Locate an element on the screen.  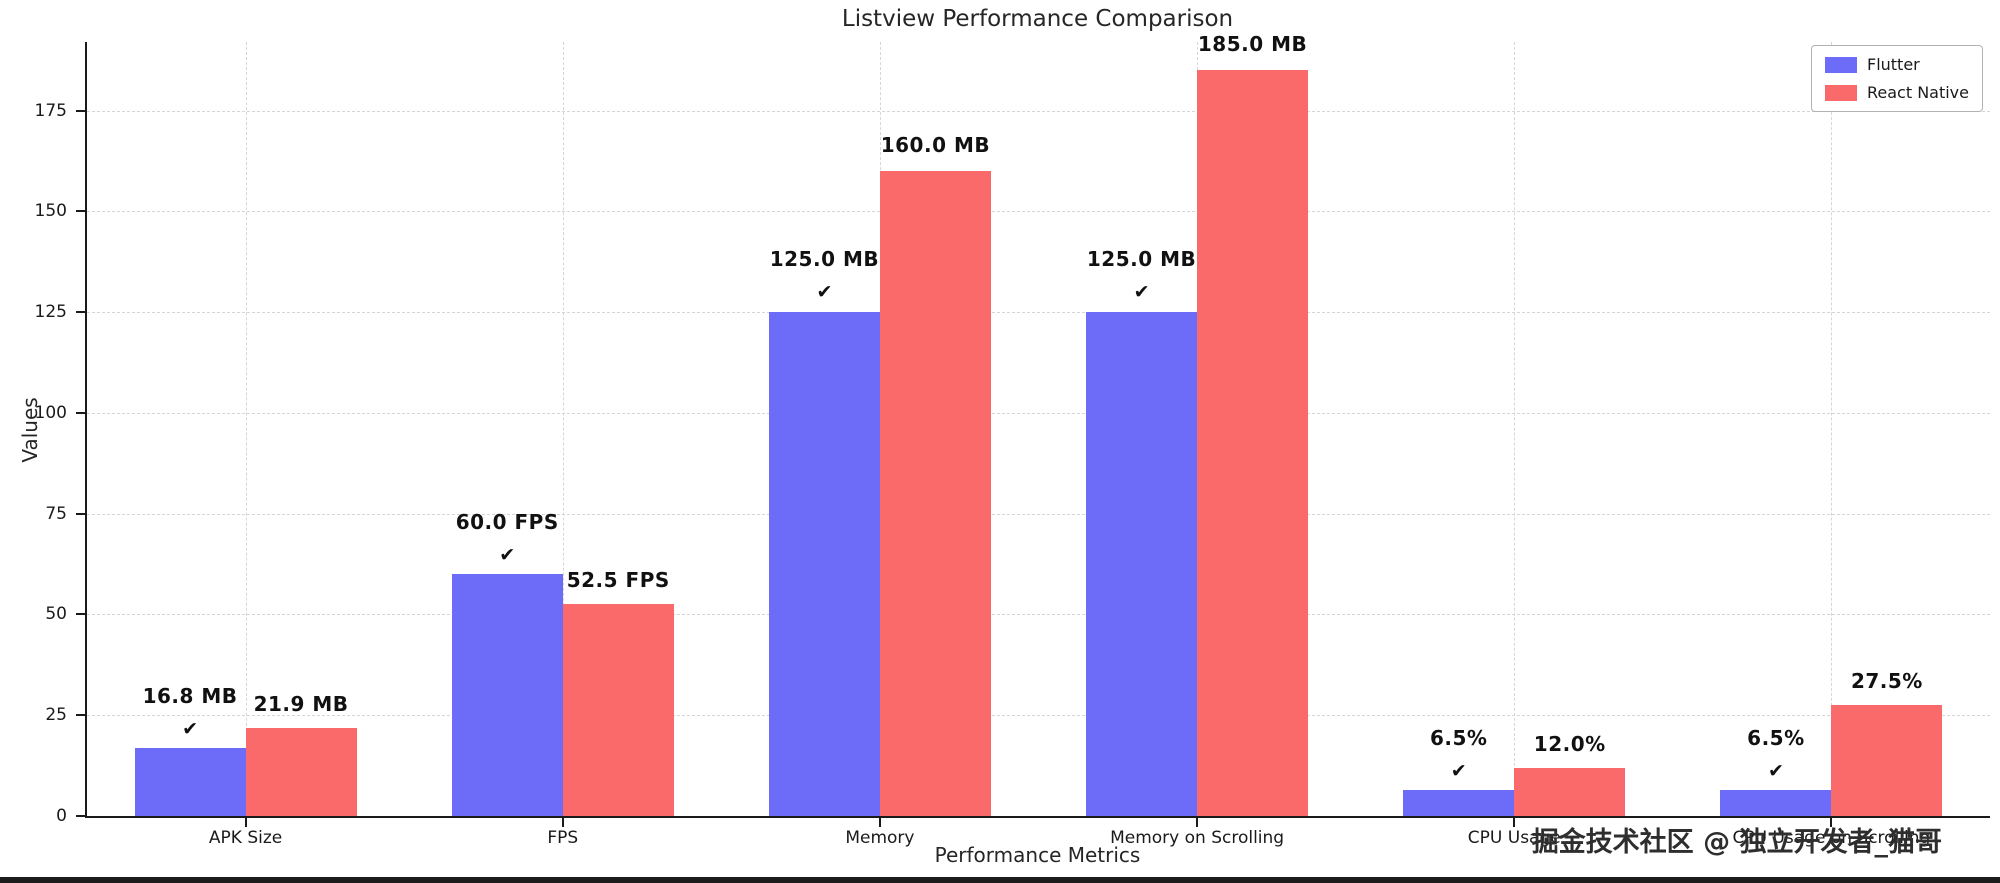
bar-value-label: 60.0 FPS is located at coordinates (507, 521).